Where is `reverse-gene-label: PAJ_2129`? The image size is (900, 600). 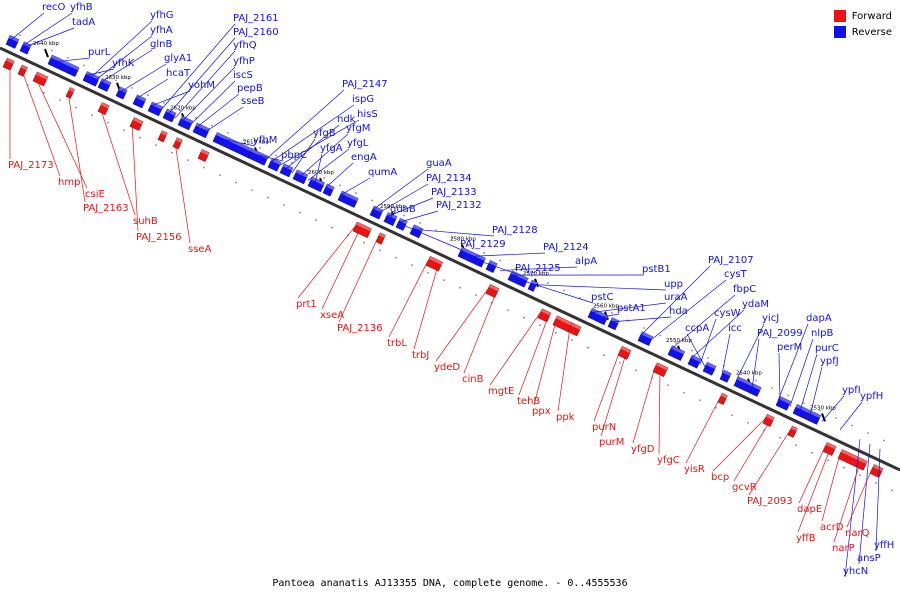 reverse-gene-label: PAJ_2129 is located at coordinates (483, 244).